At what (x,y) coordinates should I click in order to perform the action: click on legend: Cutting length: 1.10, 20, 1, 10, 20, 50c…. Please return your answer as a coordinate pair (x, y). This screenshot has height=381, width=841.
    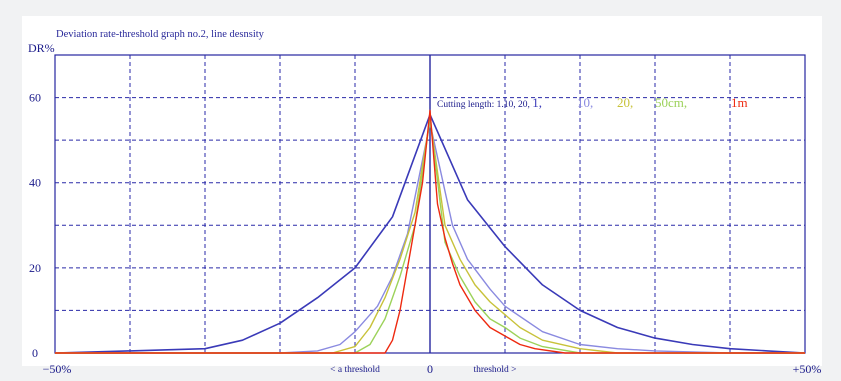
    Looking at the image, I should click on (592, 102).